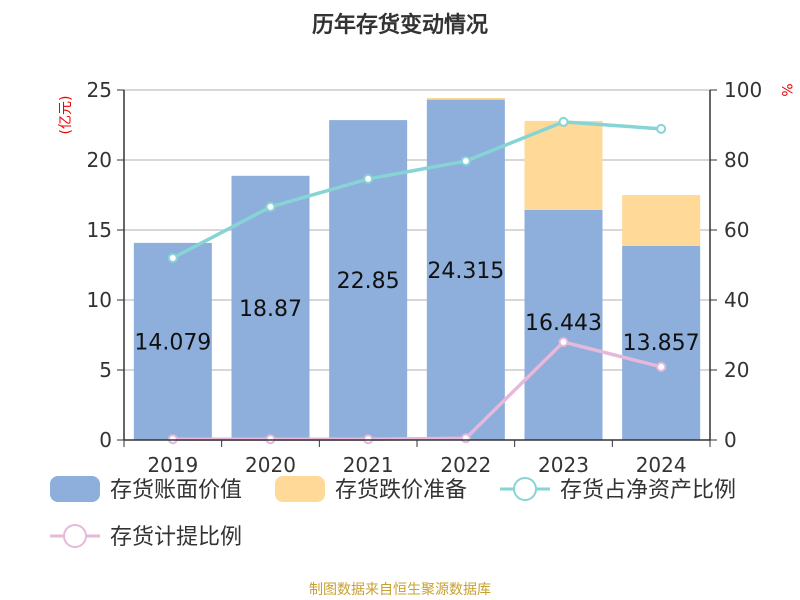 This screenshot has height=600, width=800. I want to click on legend-label: 存货账面价值, so click(176, 490).